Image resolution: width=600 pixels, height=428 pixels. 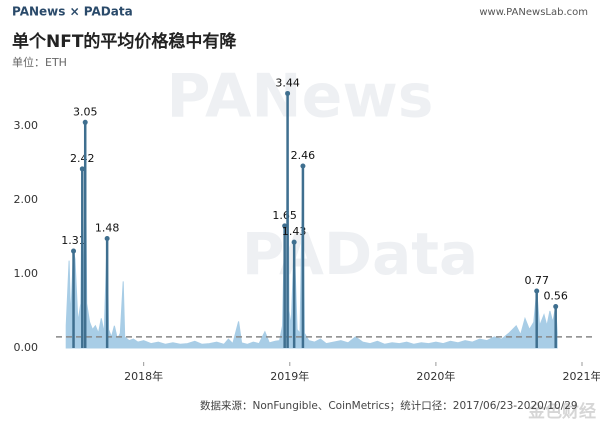 What do you see at coordinates (82, 158) in the screenshot?
I see `data-label: 2.42` at bounding box center [82, 158].